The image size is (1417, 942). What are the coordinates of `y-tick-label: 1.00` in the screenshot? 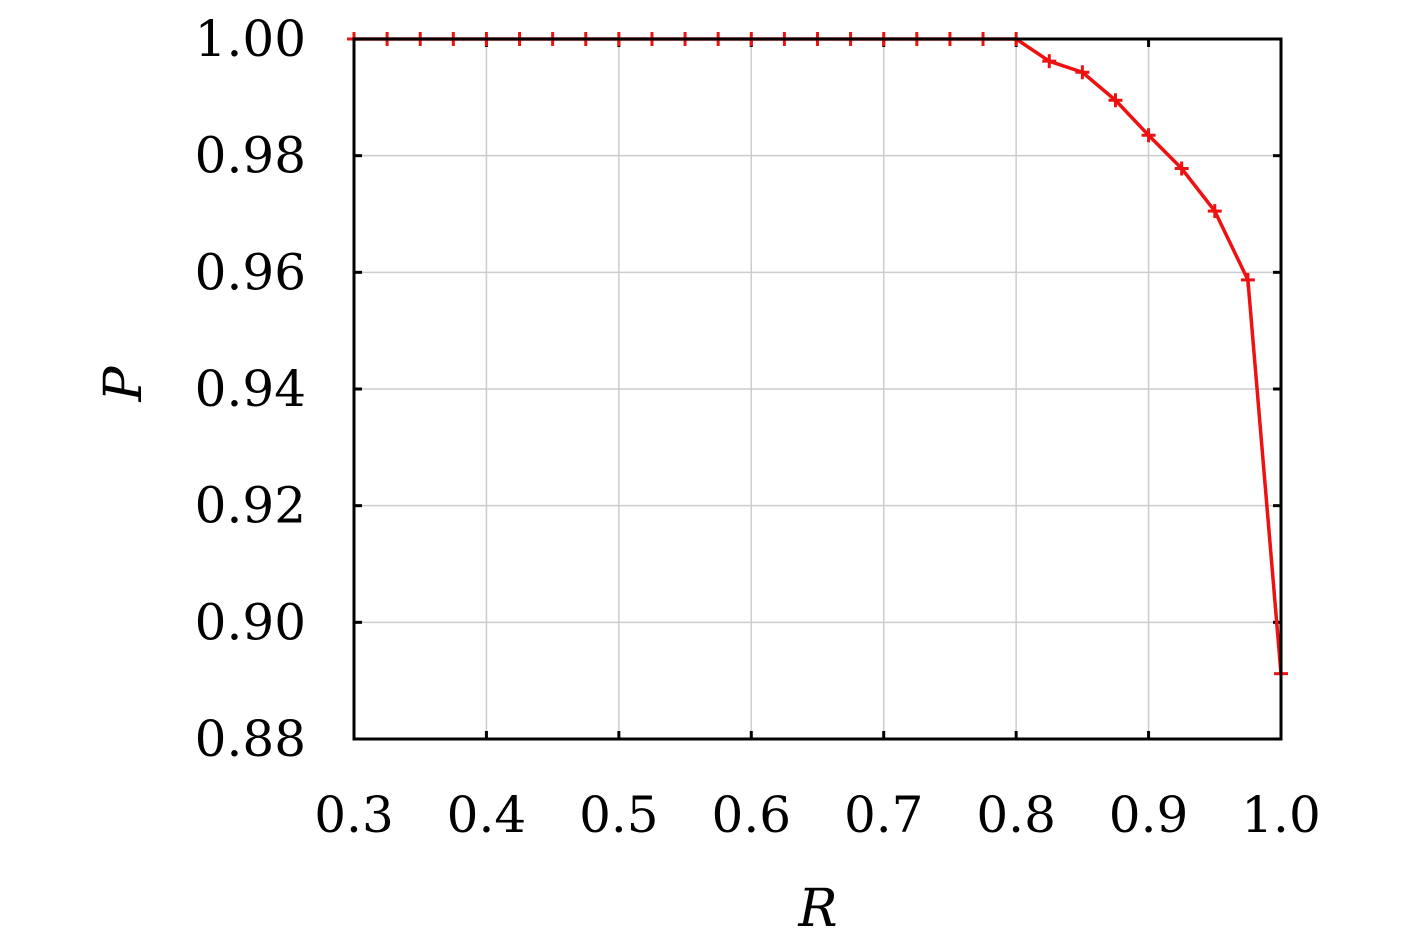 It's located at (250, 39).